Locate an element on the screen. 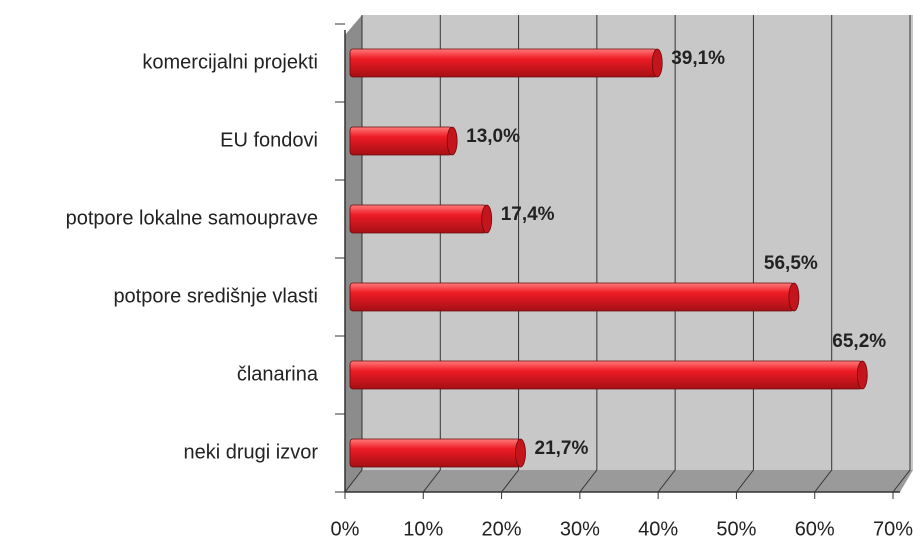  category-label: potpore središnje vlasti is located at coordinates (215, 296).